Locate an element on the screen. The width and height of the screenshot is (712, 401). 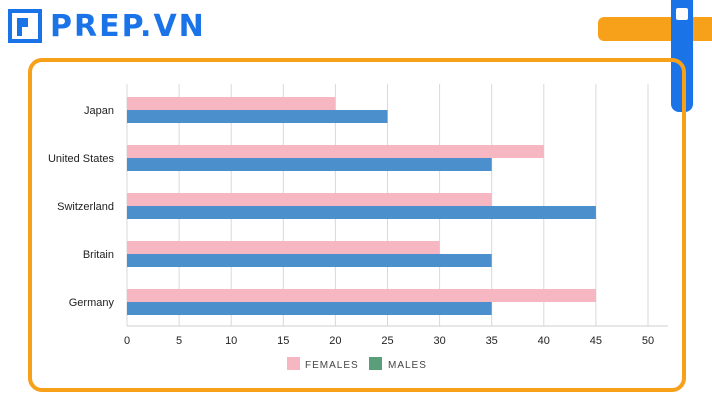
x-tick-label: 25 is located at coordinates (387, 341).